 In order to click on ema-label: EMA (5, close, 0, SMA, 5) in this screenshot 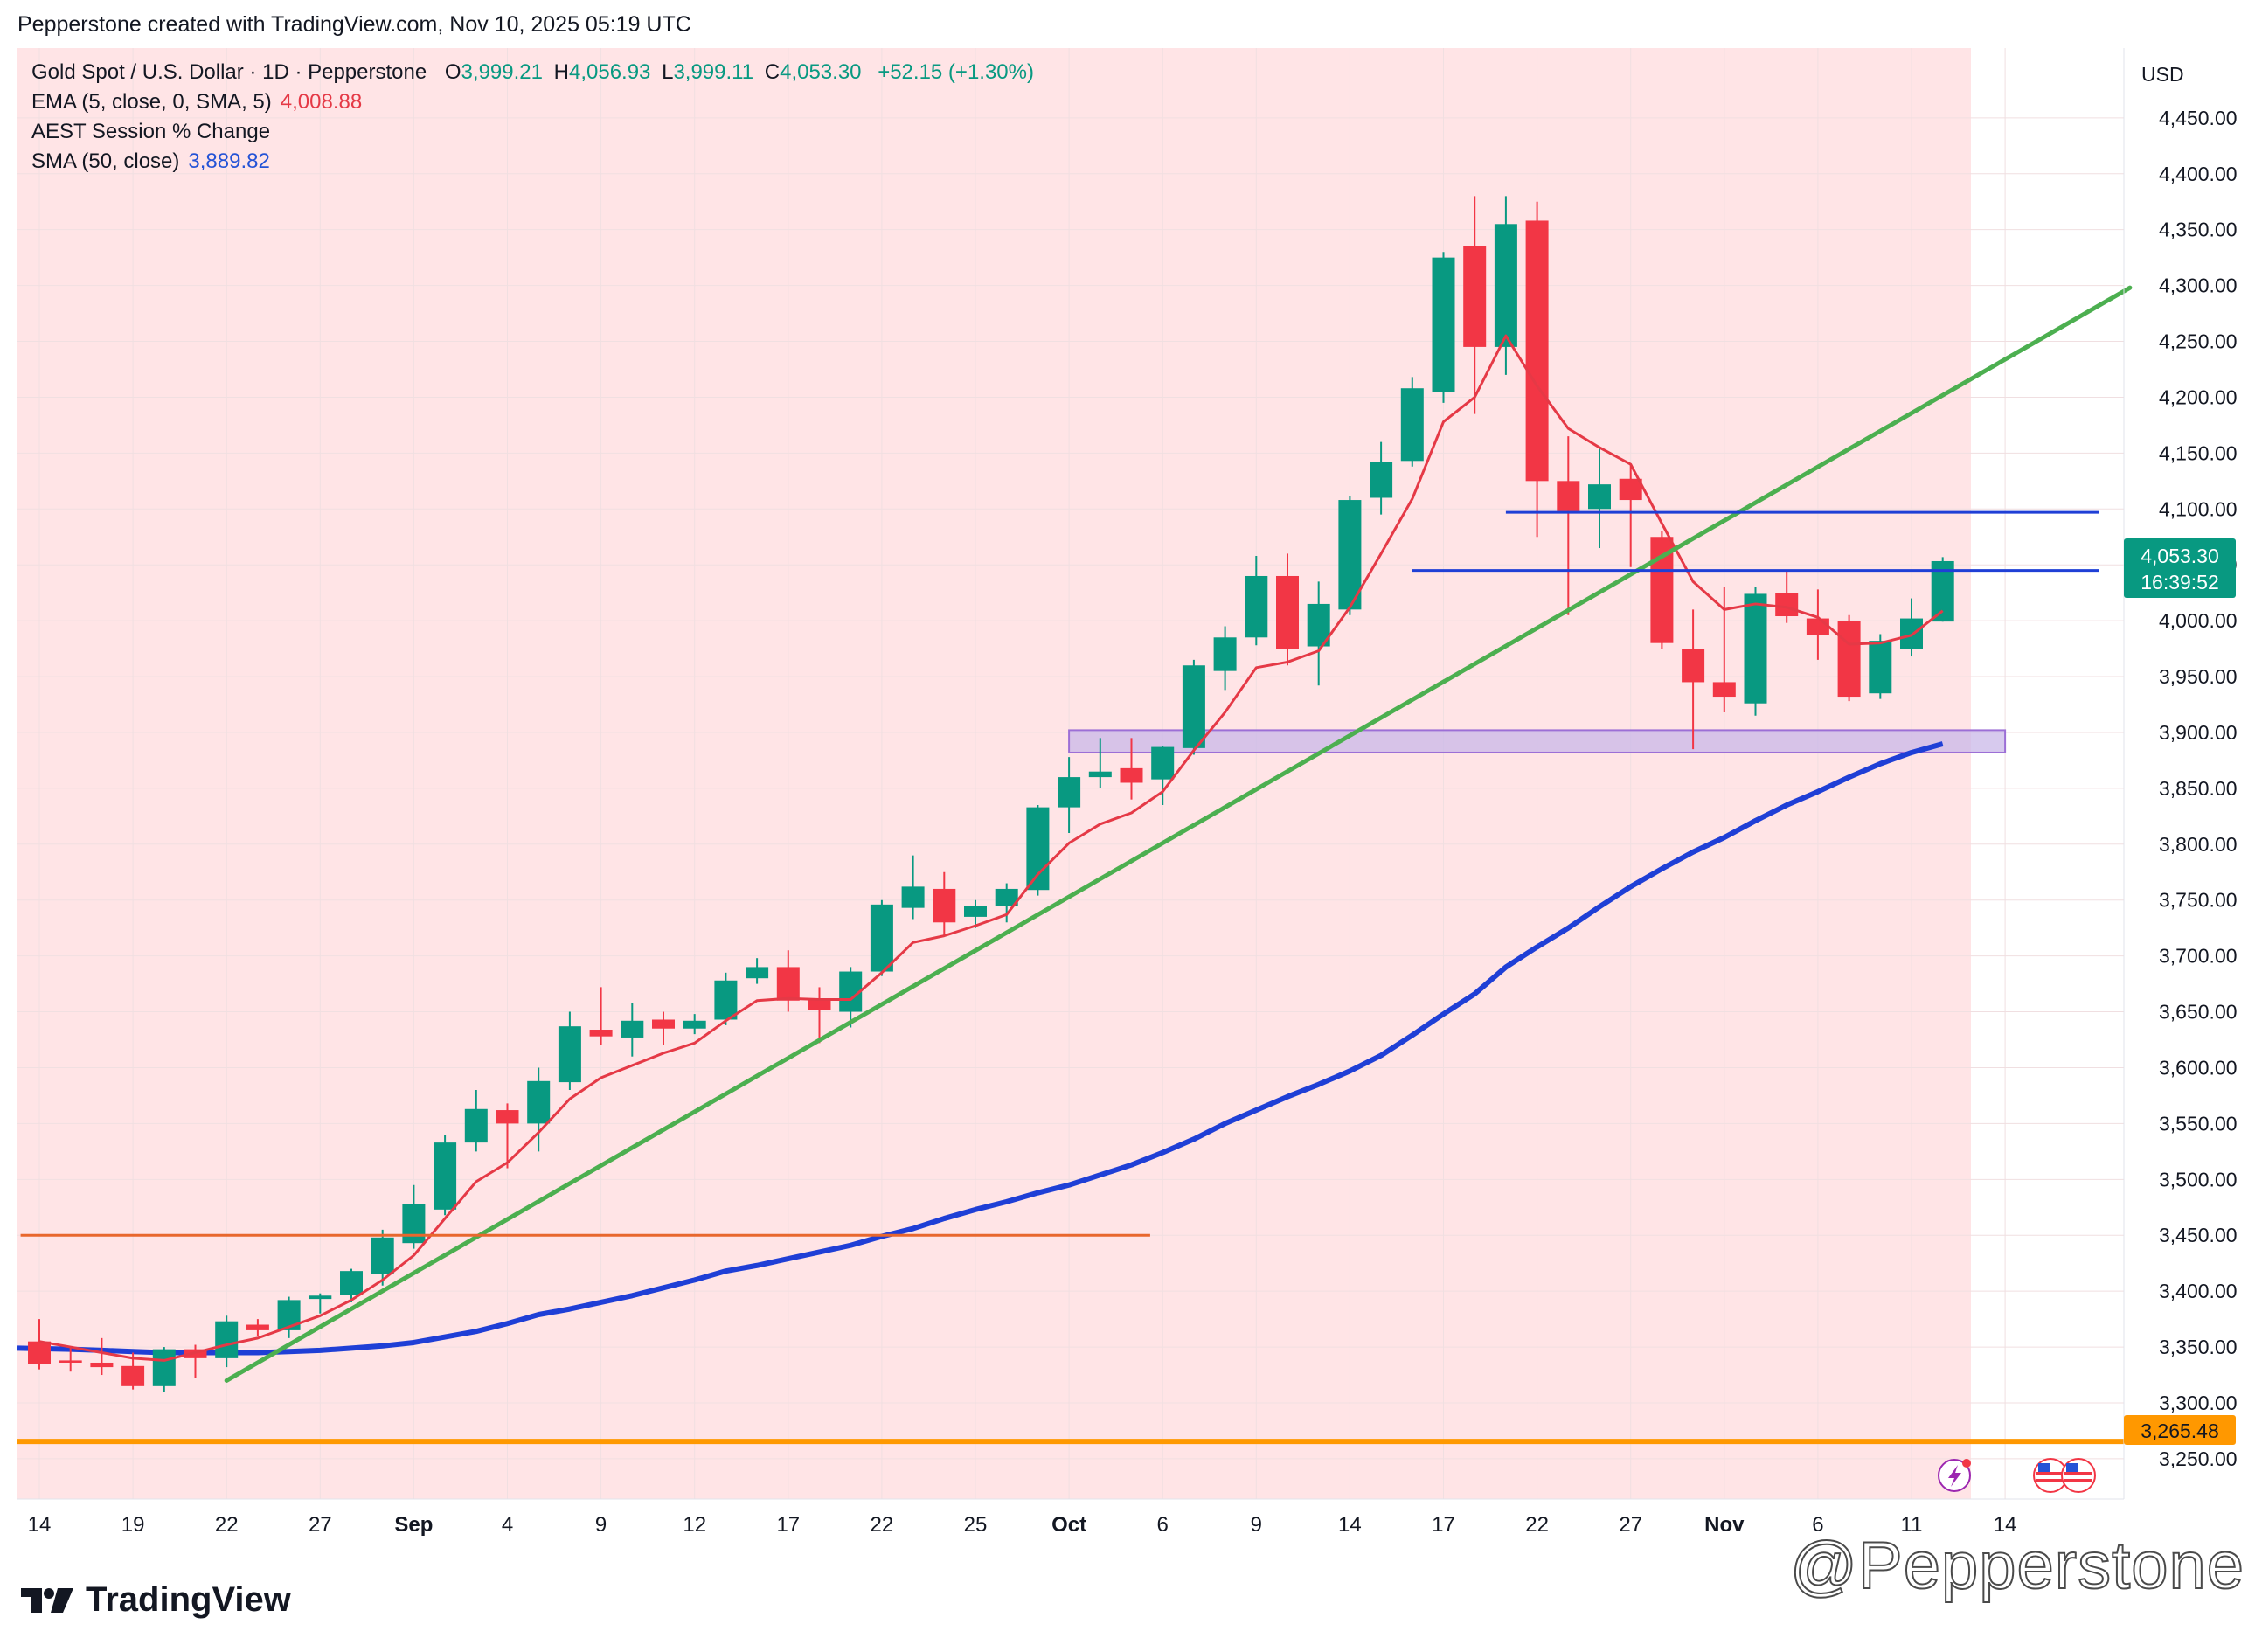, I will do `click(151, 102)`.